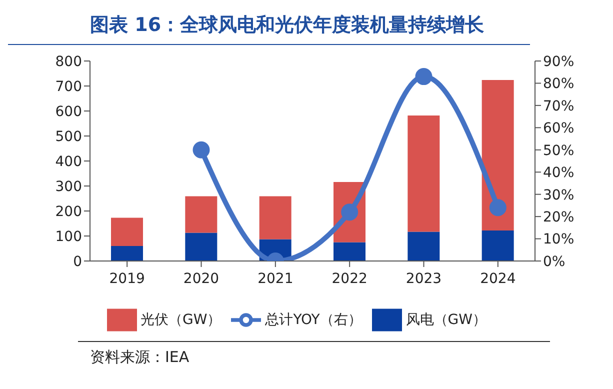 This screenshot has height=389, width=613. What do you see at coordinates (558, 106) in the screenshot?
I see `y2-tick-label: 70%` at bounding box center [558, 106].